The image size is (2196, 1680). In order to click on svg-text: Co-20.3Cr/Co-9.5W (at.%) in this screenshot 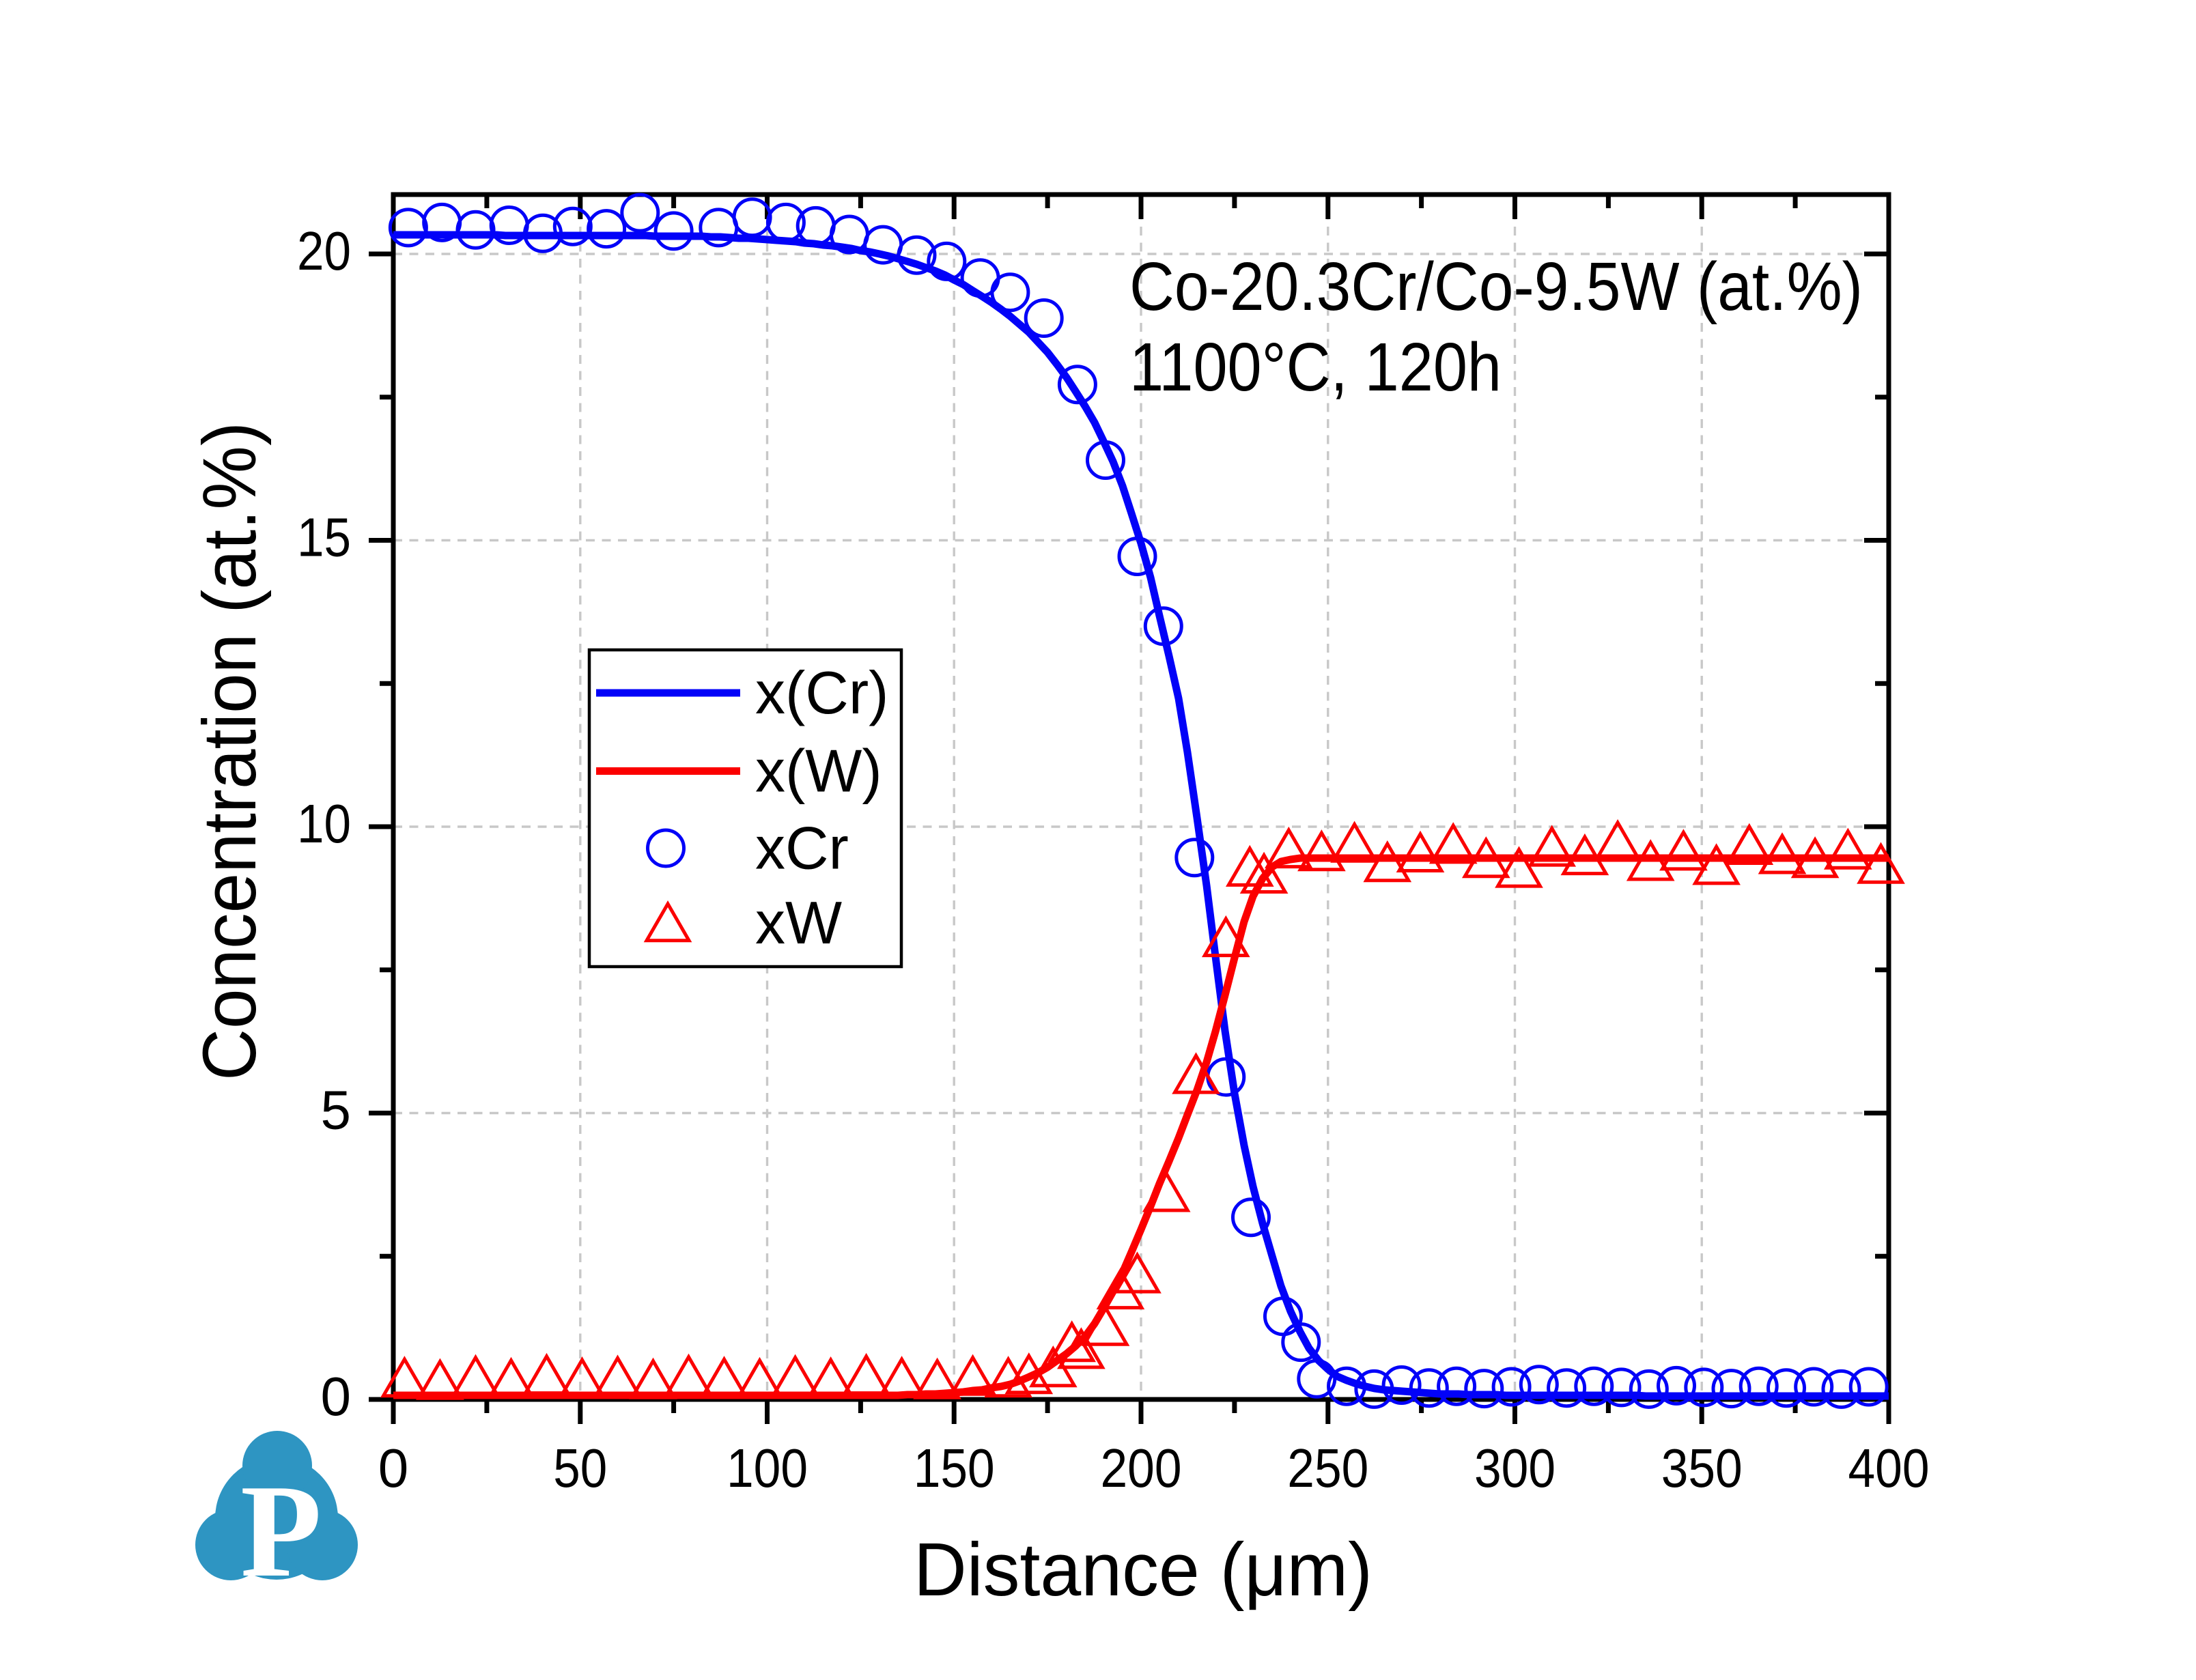, I will do `click(1496, 286)`.